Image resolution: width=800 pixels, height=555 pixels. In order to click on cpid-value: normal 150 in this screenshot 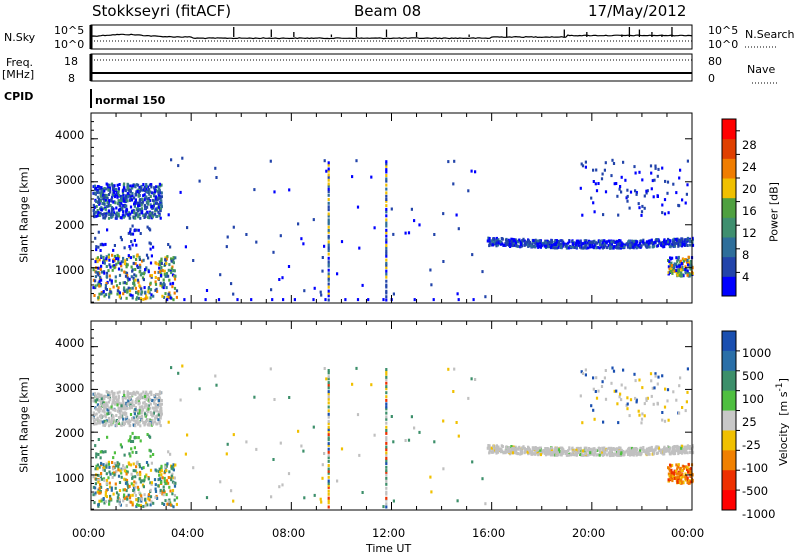, I will do `click(130, 100)`.